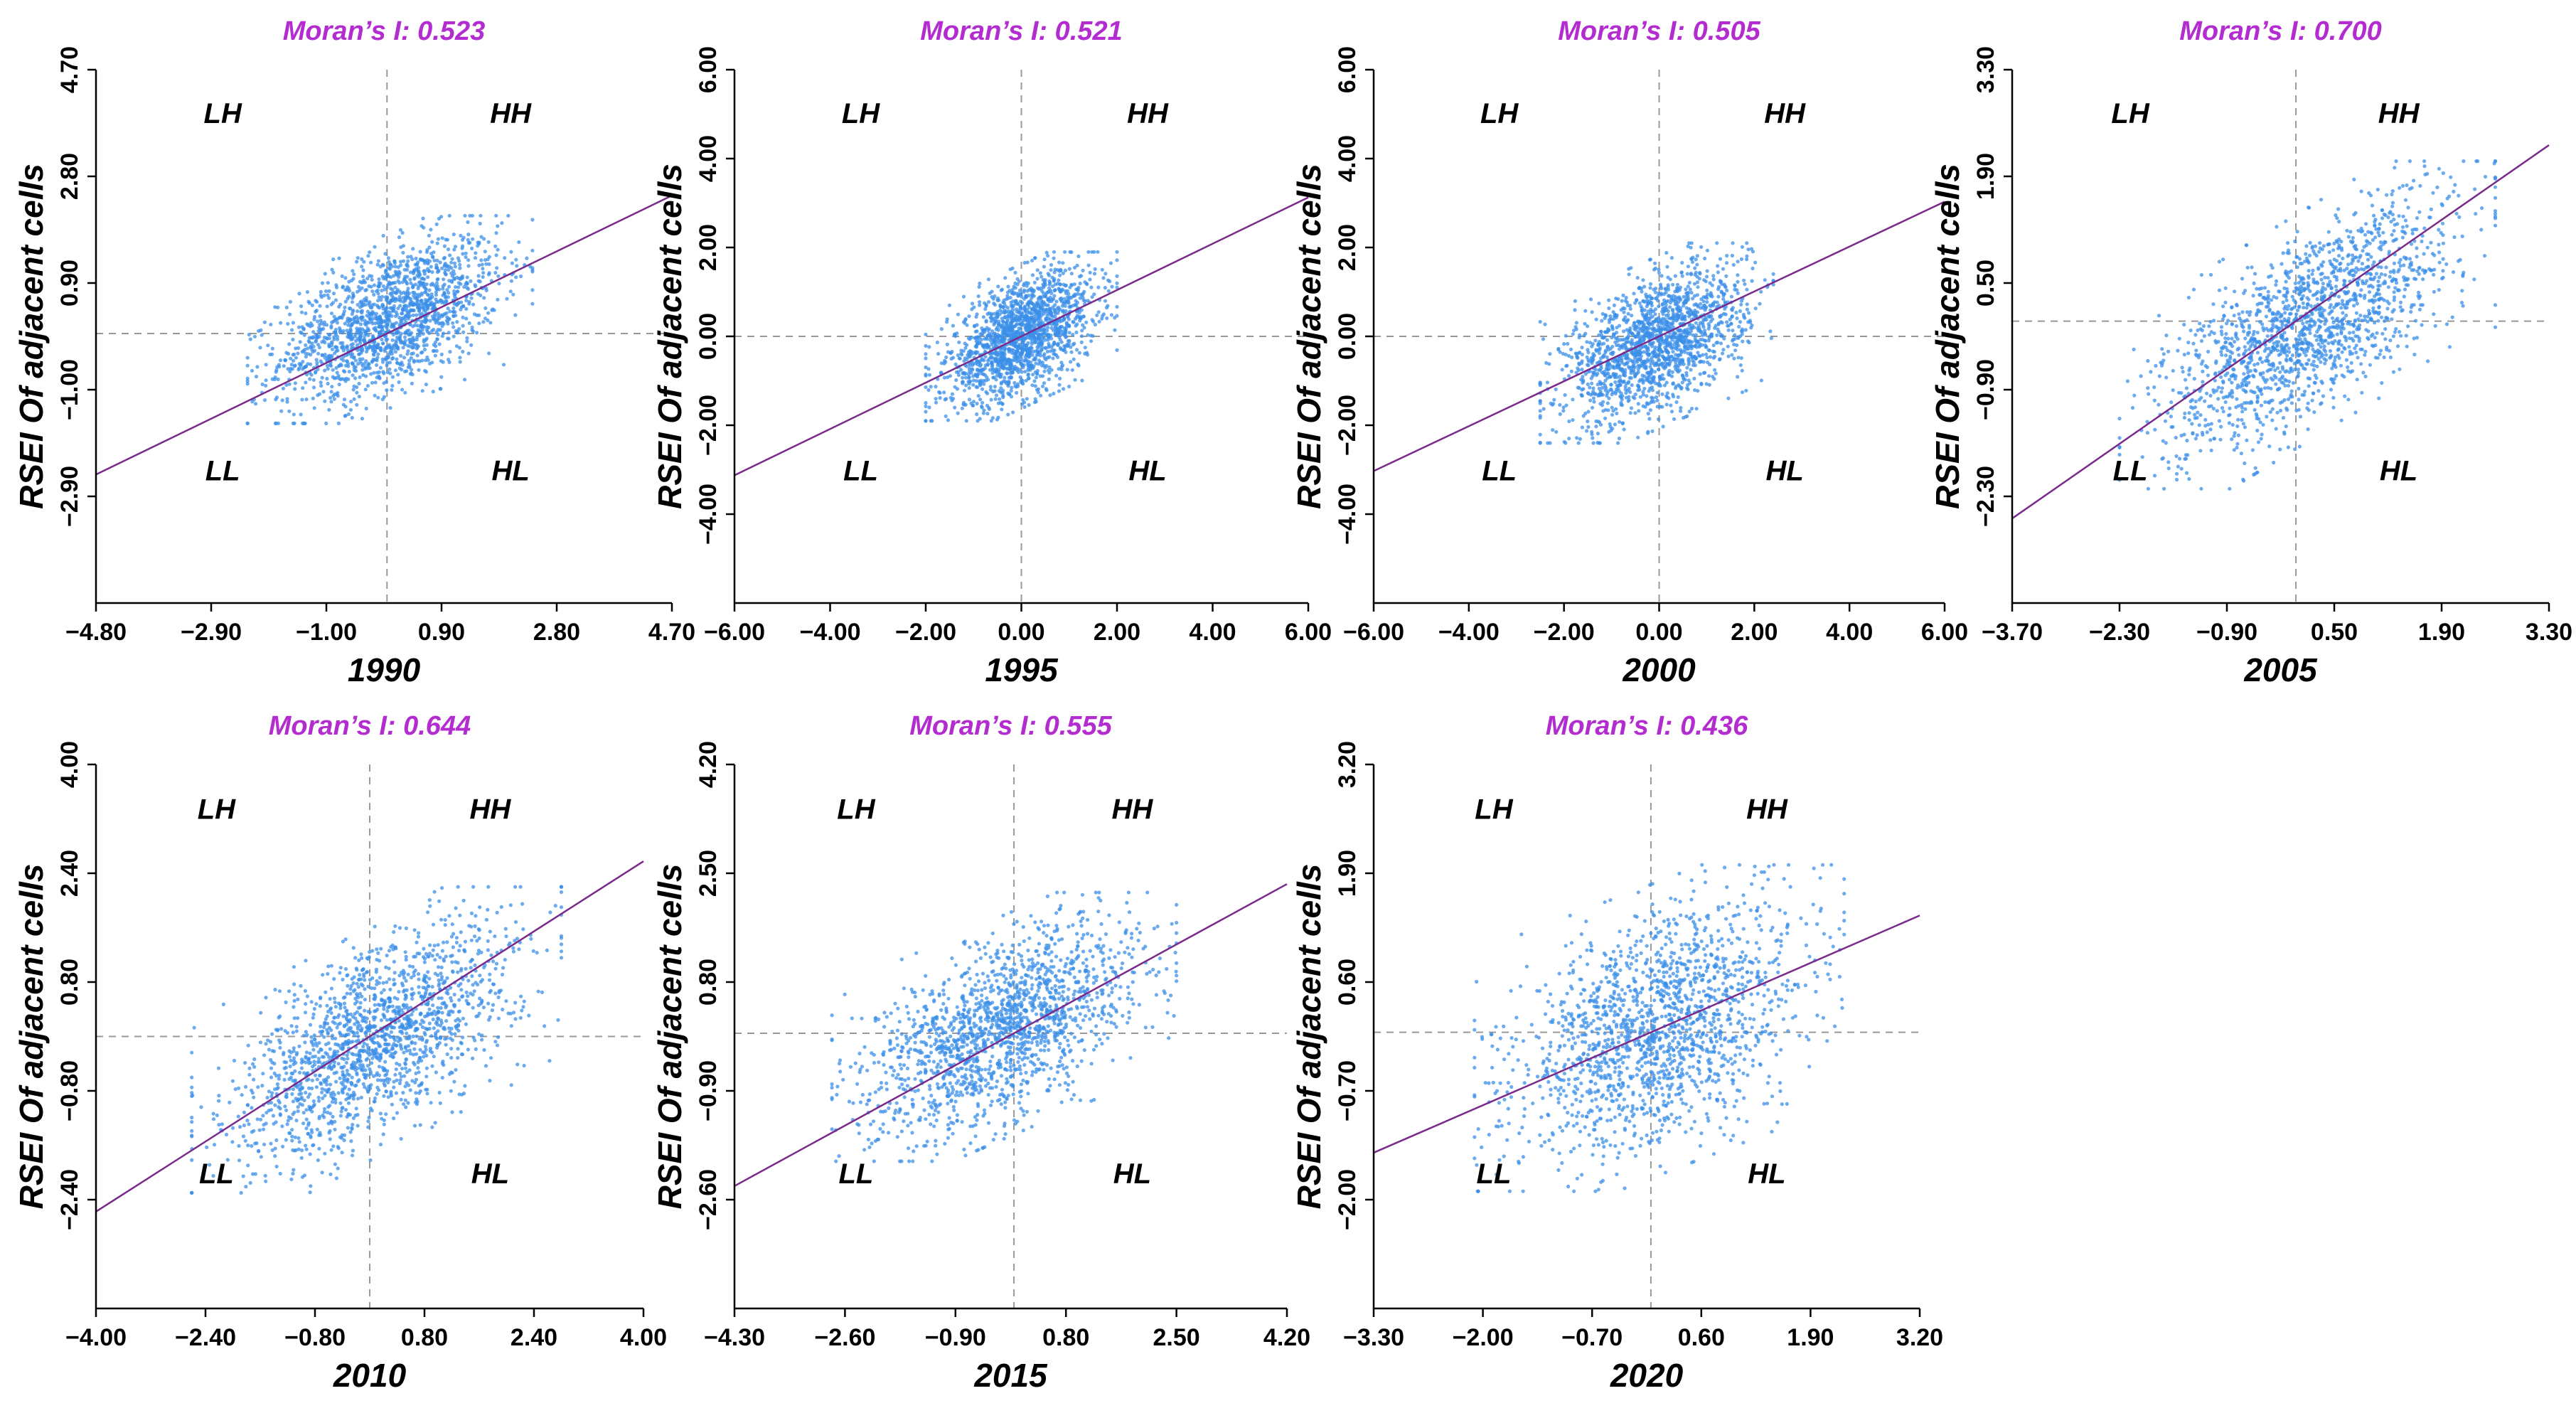 Image resolution: width=2576 pixels, height=1413 pixels. Describe the element at coordinates (69, 176) in the screenshot. I see `y-tick-label: 2.80` at that location.